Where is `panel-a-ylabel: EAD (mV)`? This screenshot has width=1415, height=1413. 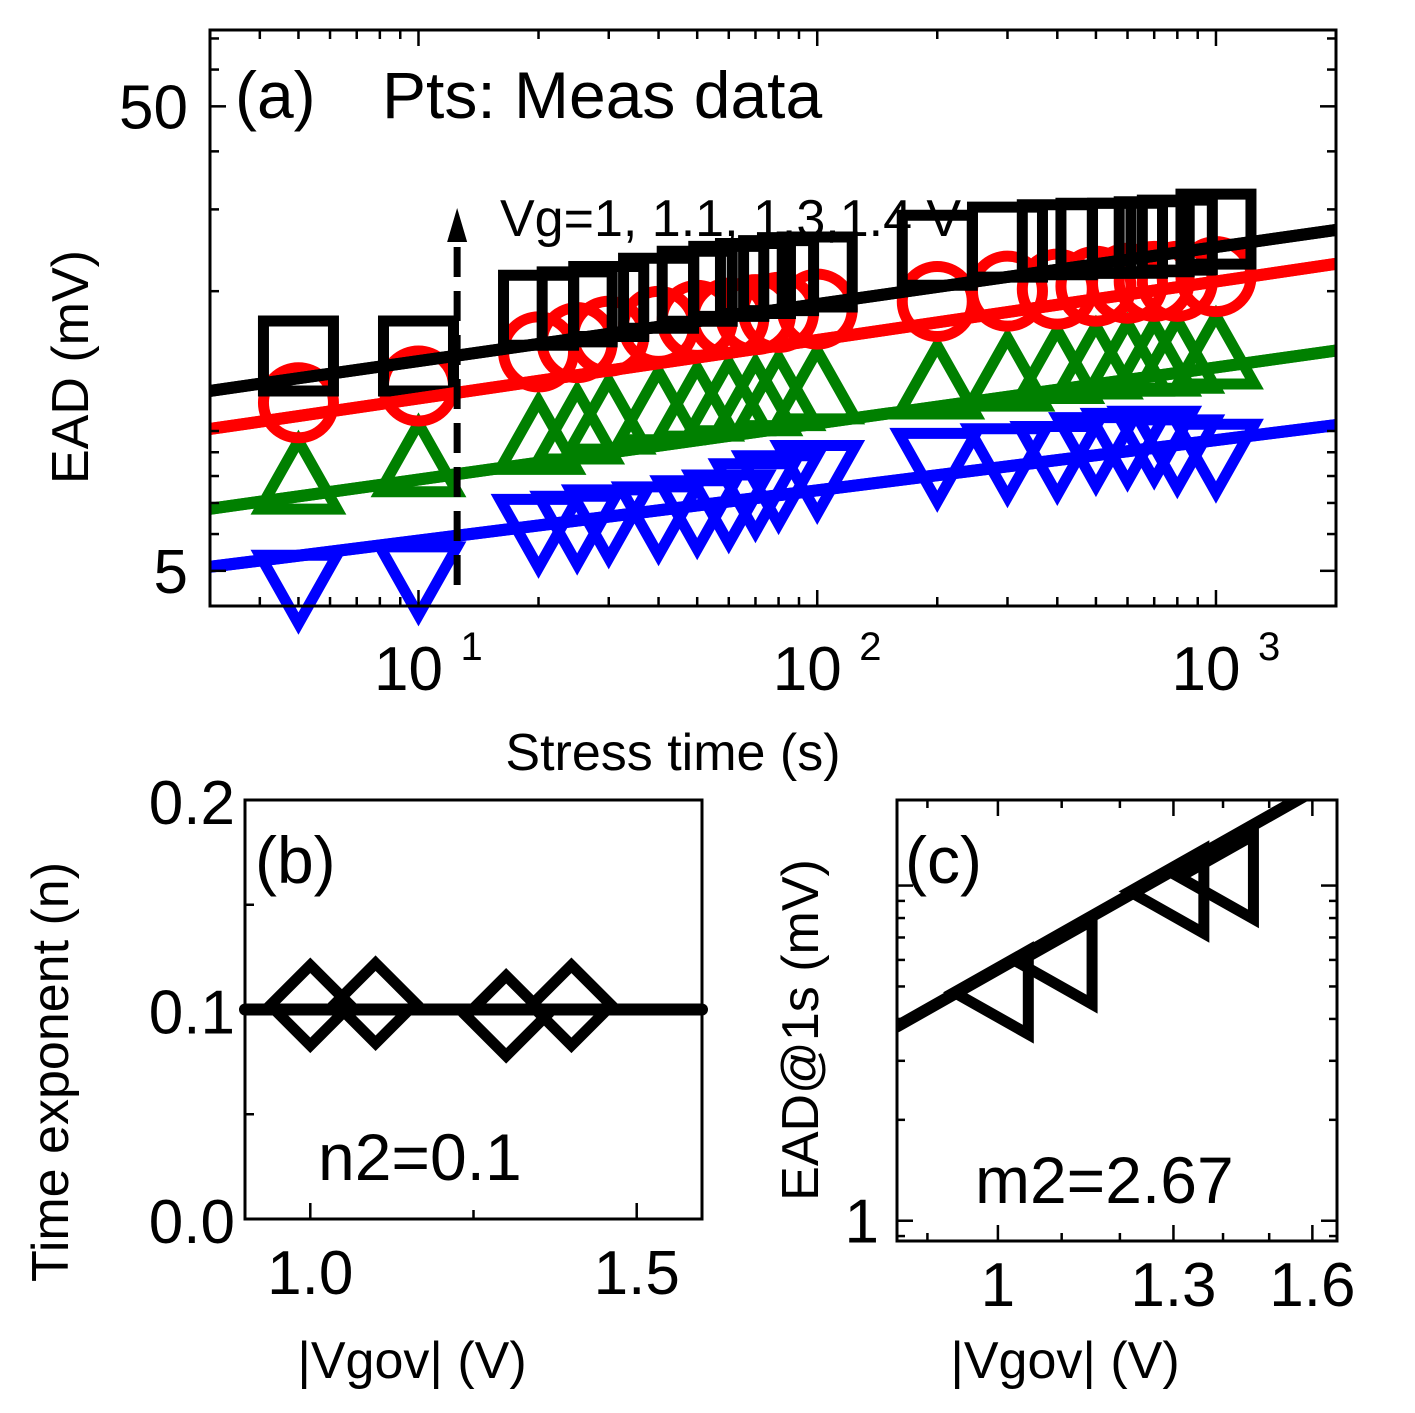 panel-a-ylabel: EAD (mV) is located at coordinates (71, 367).